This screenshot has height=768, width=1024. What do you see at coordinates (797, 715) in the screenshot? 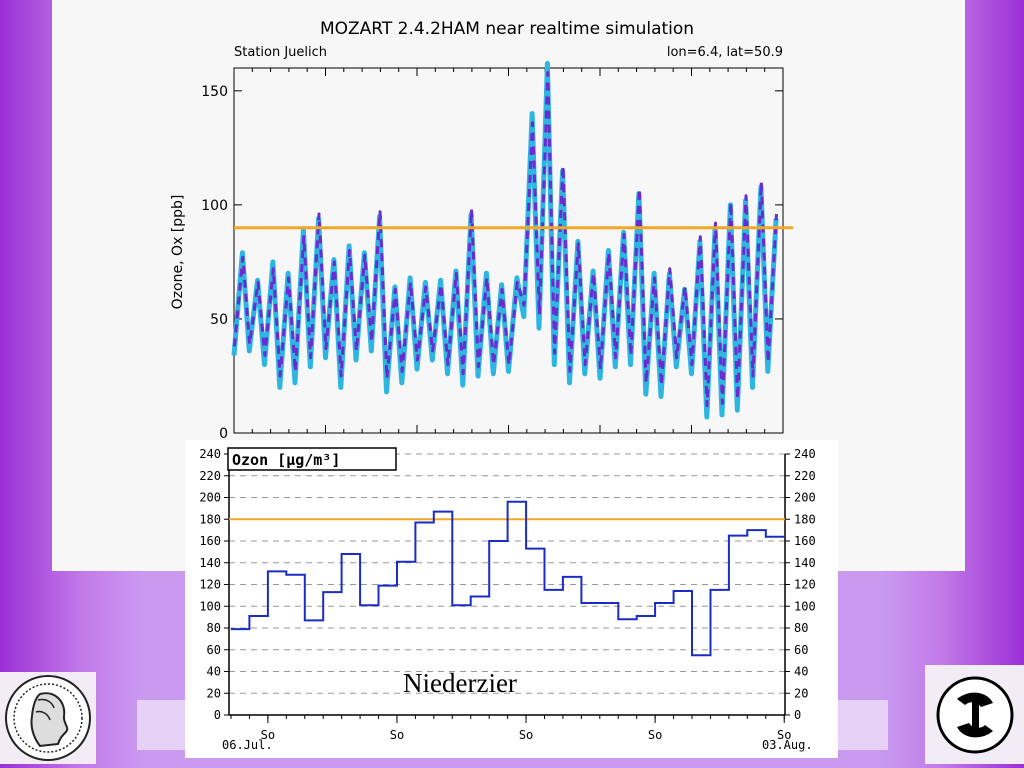
I see `y-tick-label-right: 0` at bounding box center [797, 715].